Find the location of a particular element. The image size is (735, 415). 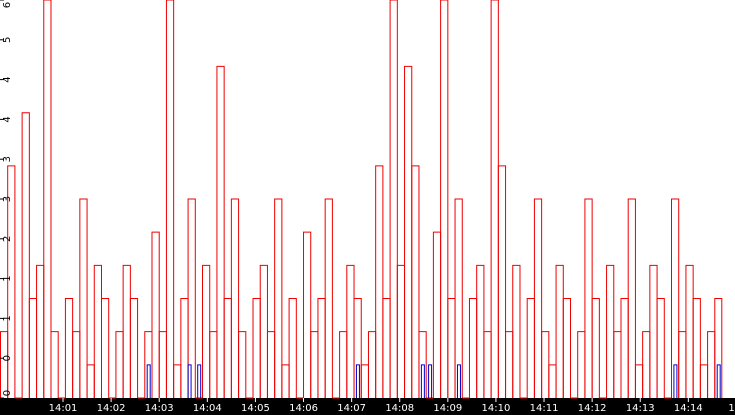

x-tick-label: 14:11 is located at coordinates (544, 408).